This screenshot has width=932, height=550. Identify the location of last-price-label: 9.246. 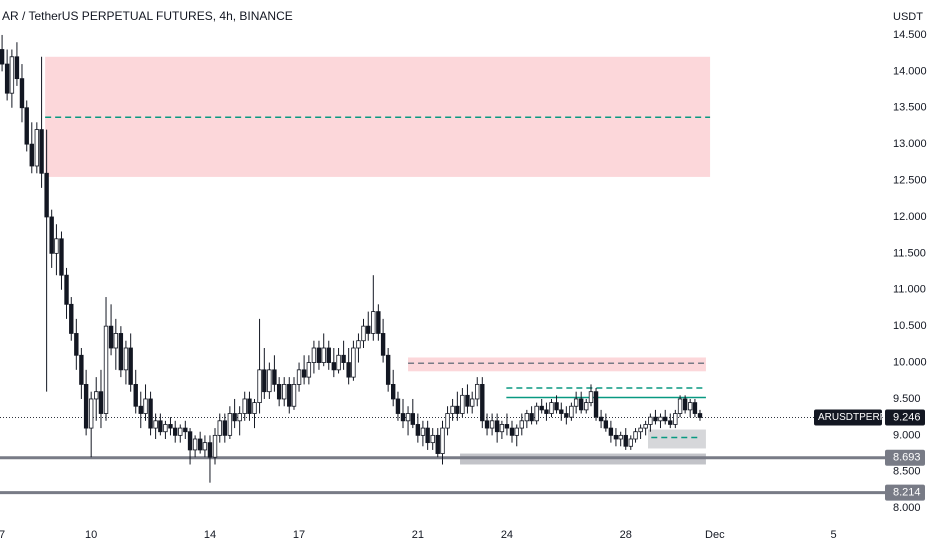
(907, 417).